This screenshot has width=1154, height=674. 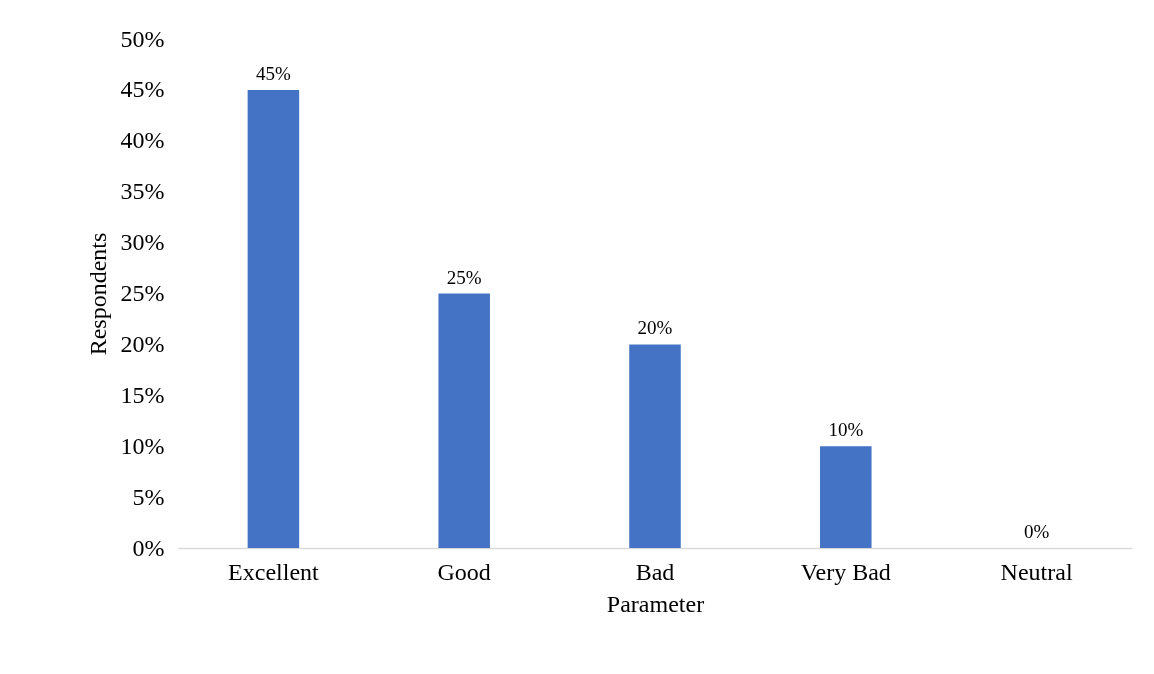 What do you see at coordinates (142, 242) in the screenshot?
I see `y-tick-label: 30%` at bounding box center [142, 242].